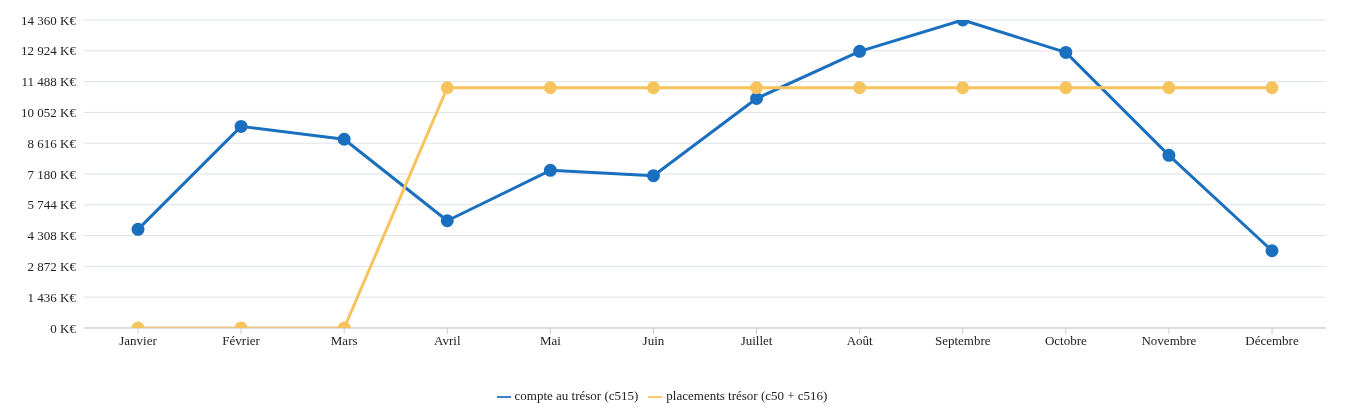  Describe the element at coordinates (860, 341) in the screenshot. I see `x-tick-label: Août` at that location.